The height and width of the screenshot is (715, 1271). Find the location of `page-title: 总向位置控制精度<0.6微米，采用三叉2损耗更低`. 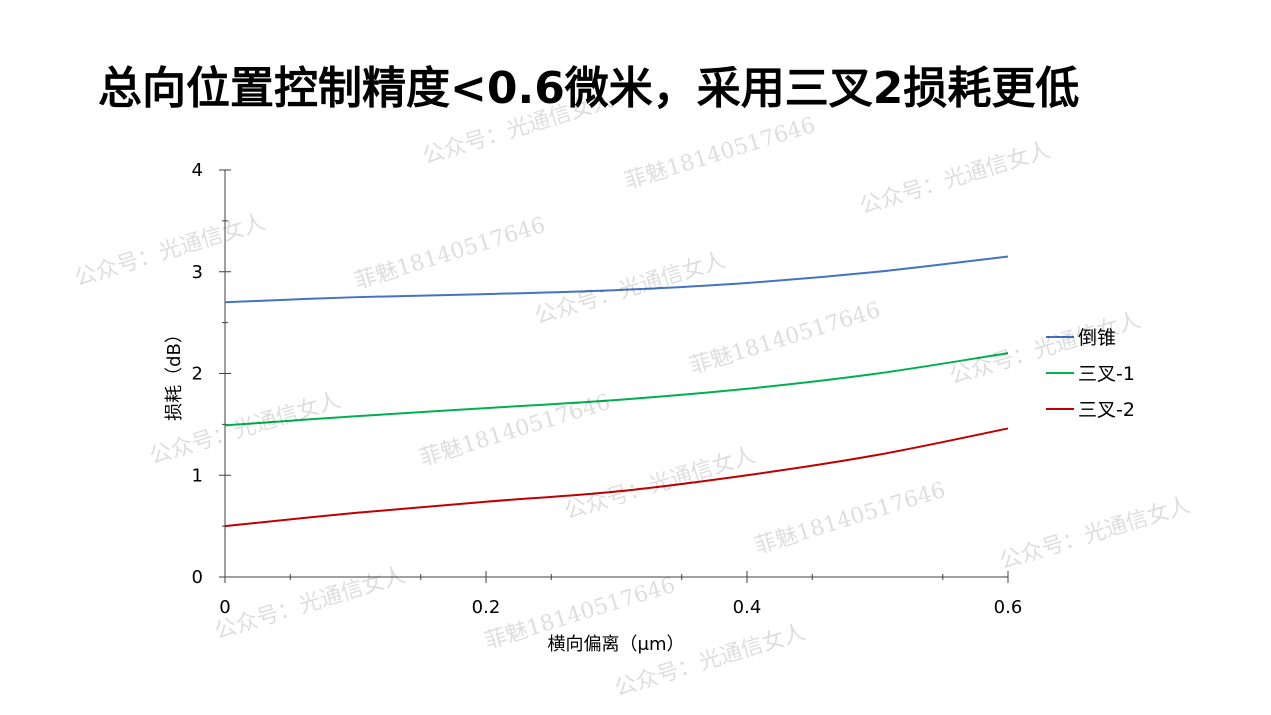

page-title: 总向位置控制精度<0.6微米，采用三叉2损耗更低 is located at coordinates (589, 88).